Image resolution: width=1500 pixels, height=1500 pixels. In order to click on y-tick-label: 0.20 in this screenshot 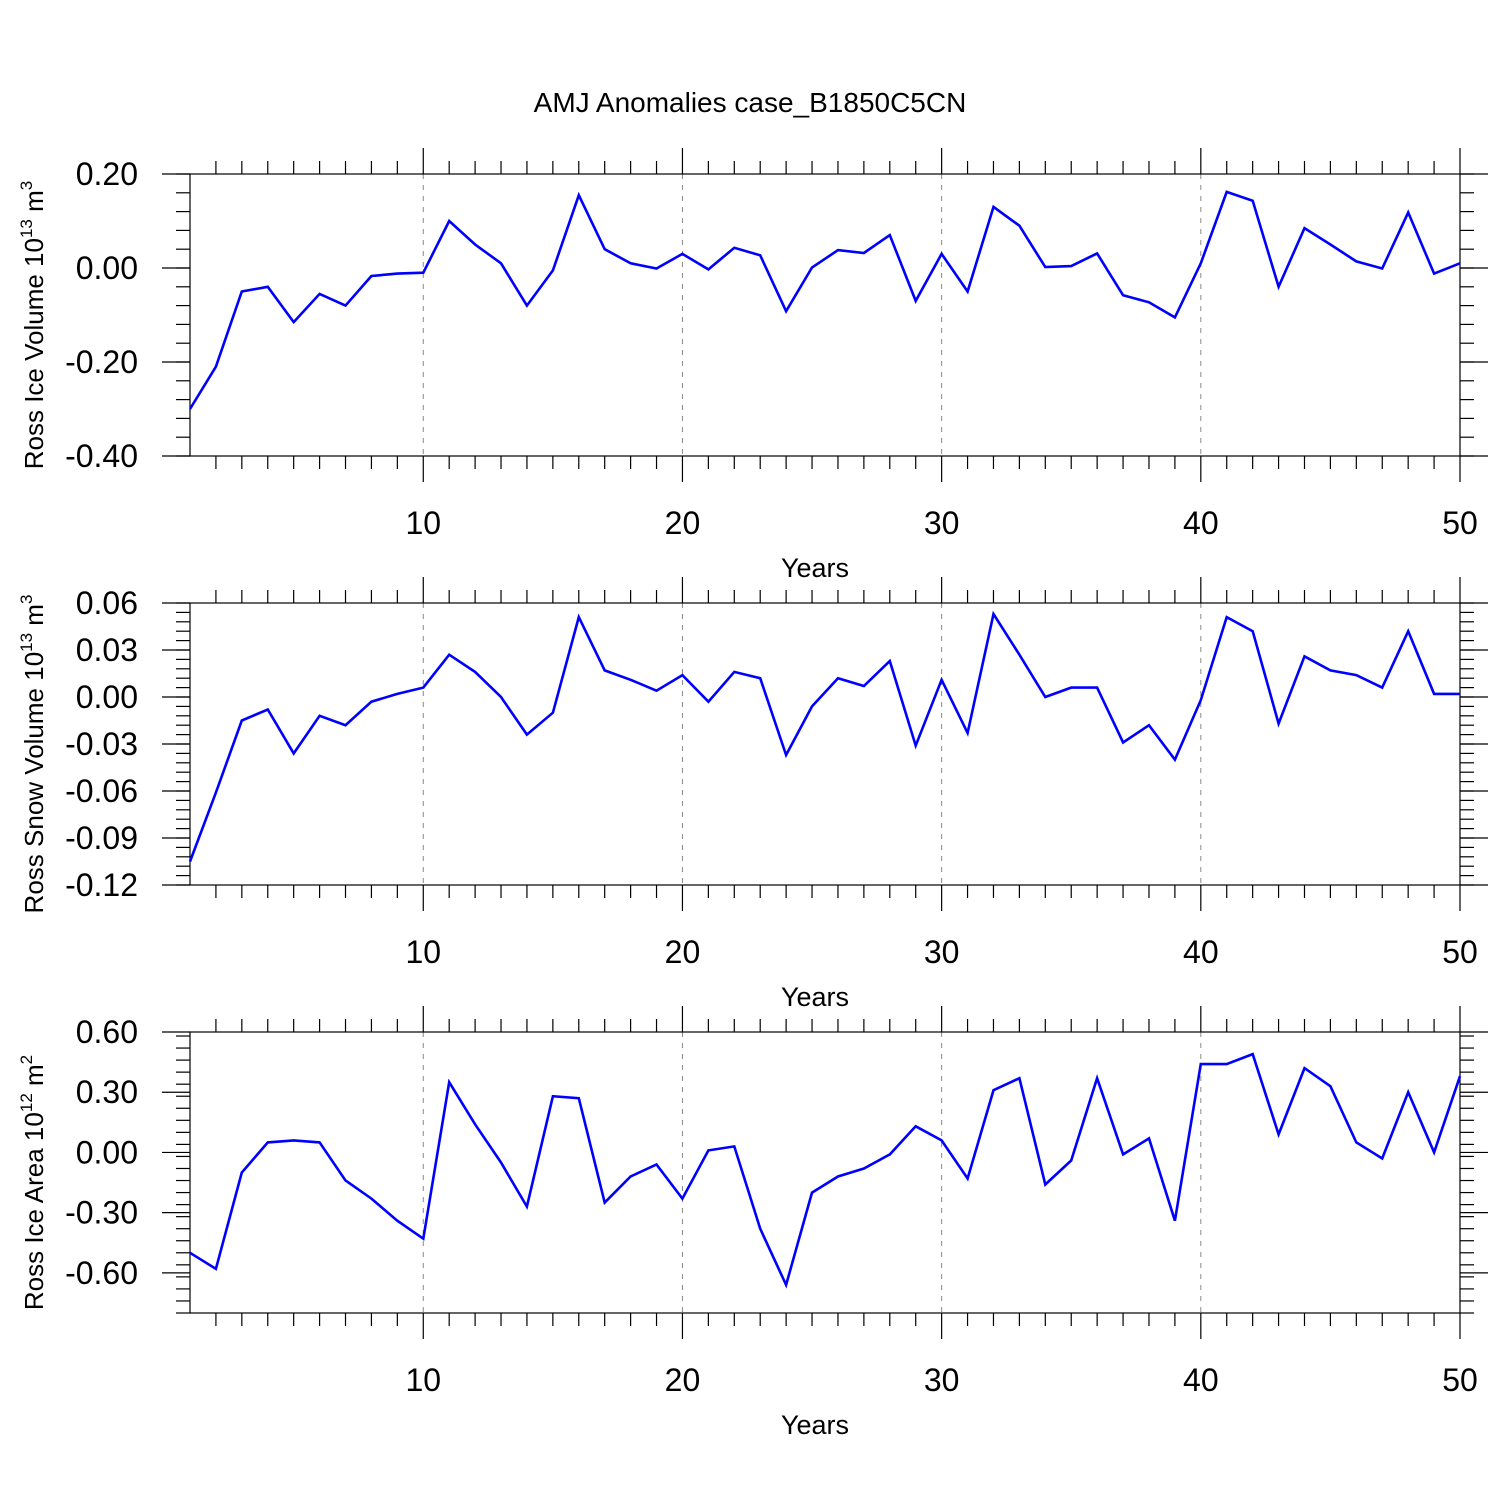, I will do `click(107, 174)`.